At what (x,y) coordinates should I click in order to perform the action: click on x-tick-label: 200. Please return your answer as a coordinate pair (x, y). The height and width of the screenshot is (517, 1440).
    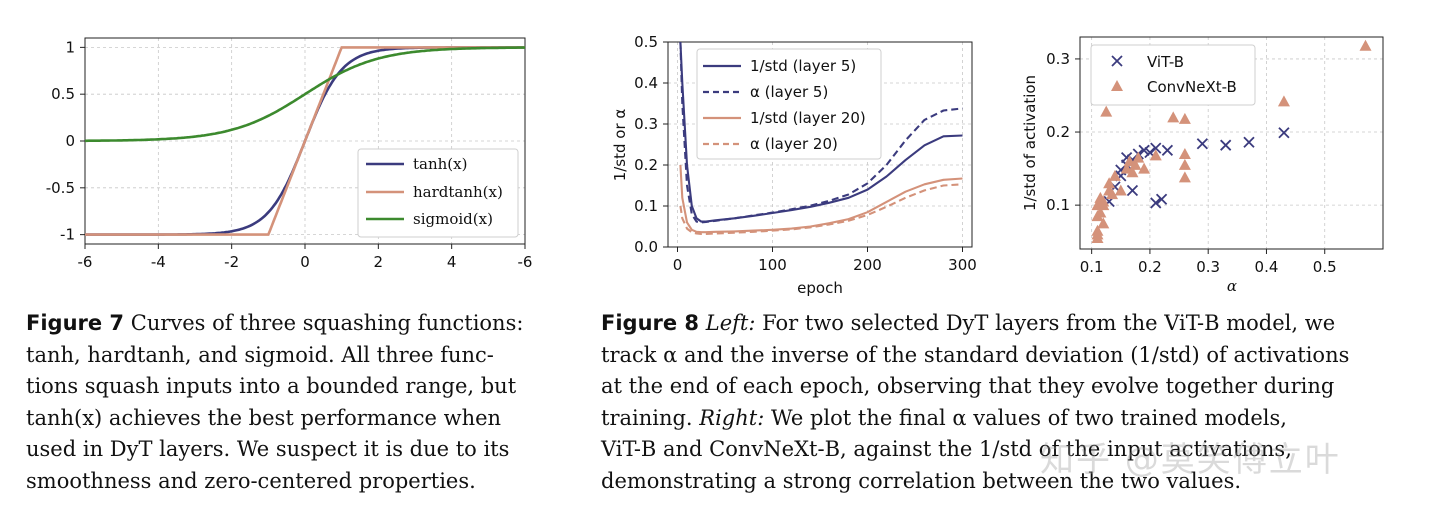
    Looking at the image, I should click on (867, 265).